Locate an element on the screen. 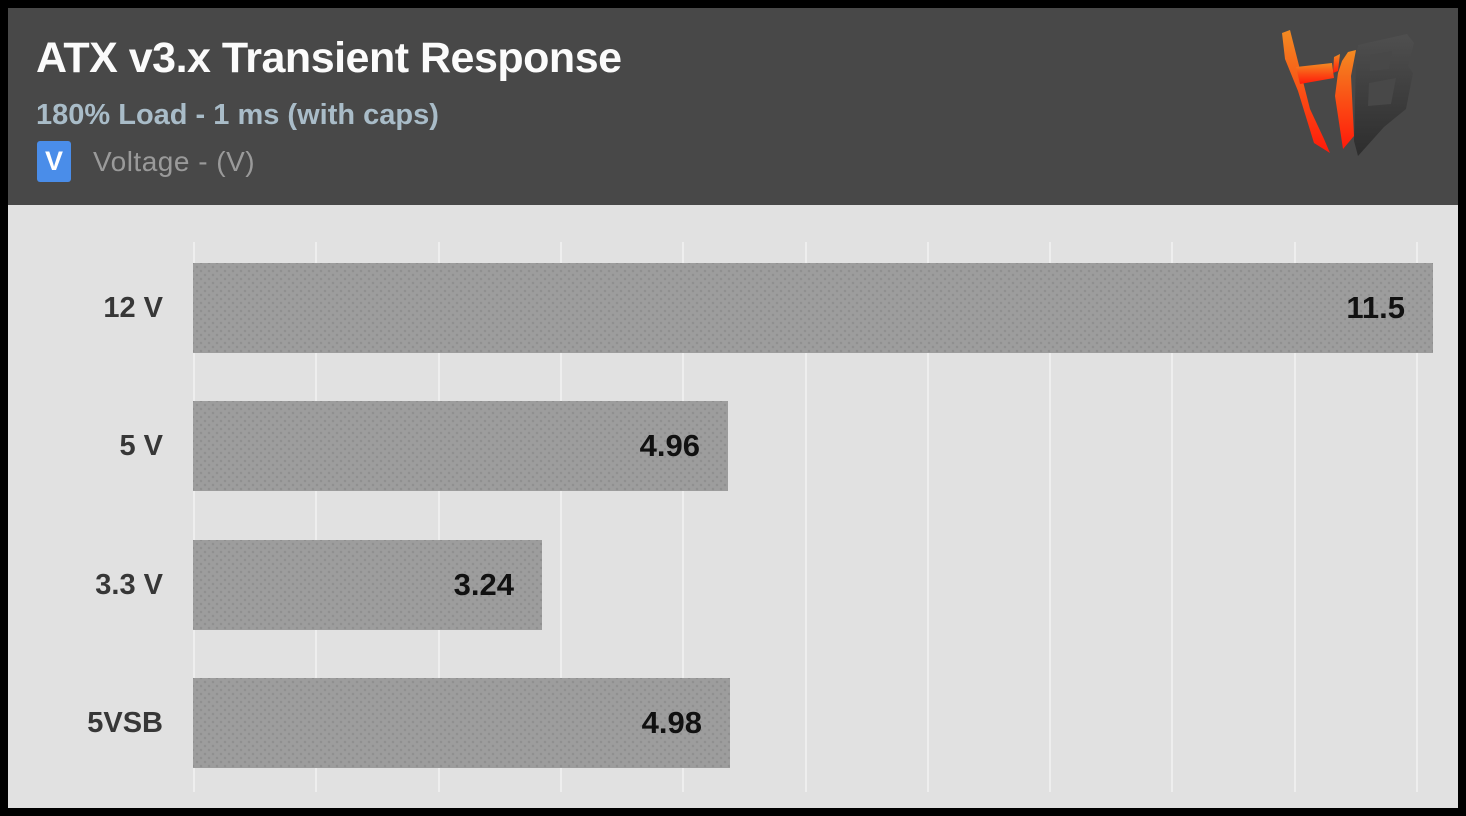 This screenshot has width=1466, height=816. chart-row: 3.3 V 3.24 is located at coordinates (733, 585).